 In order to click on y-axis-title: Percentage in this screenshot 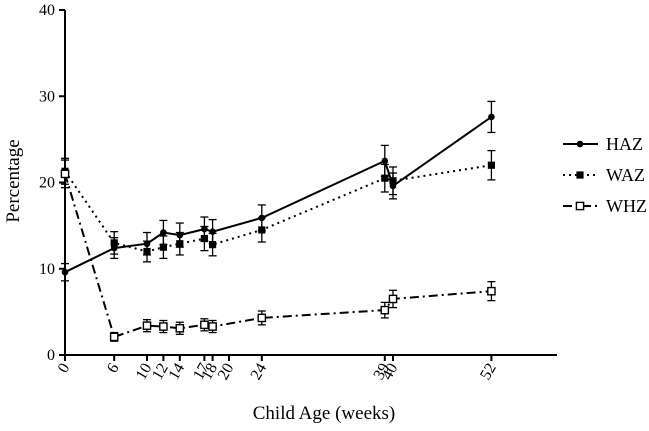, I will do `click(13, 180)`.